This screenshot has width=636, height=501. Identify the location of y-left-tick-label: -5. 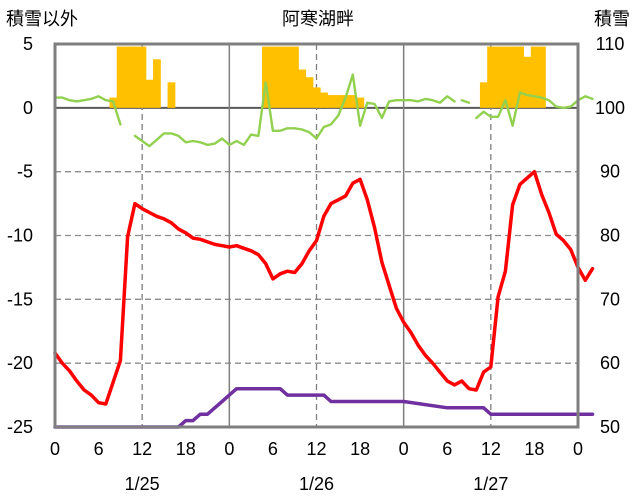
(25, 172).